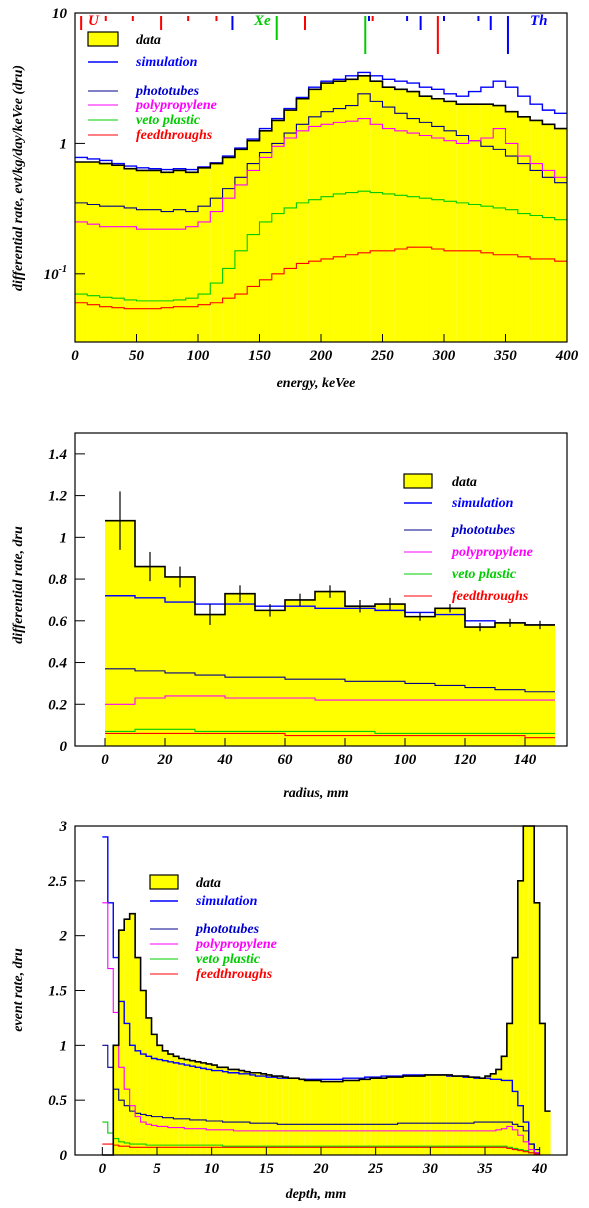 The image size is (589, 1208). What do you see at coordinates (346, 760) in the screenshot?
I see `x-tick-label: 80` at bounding box center [346, 760].